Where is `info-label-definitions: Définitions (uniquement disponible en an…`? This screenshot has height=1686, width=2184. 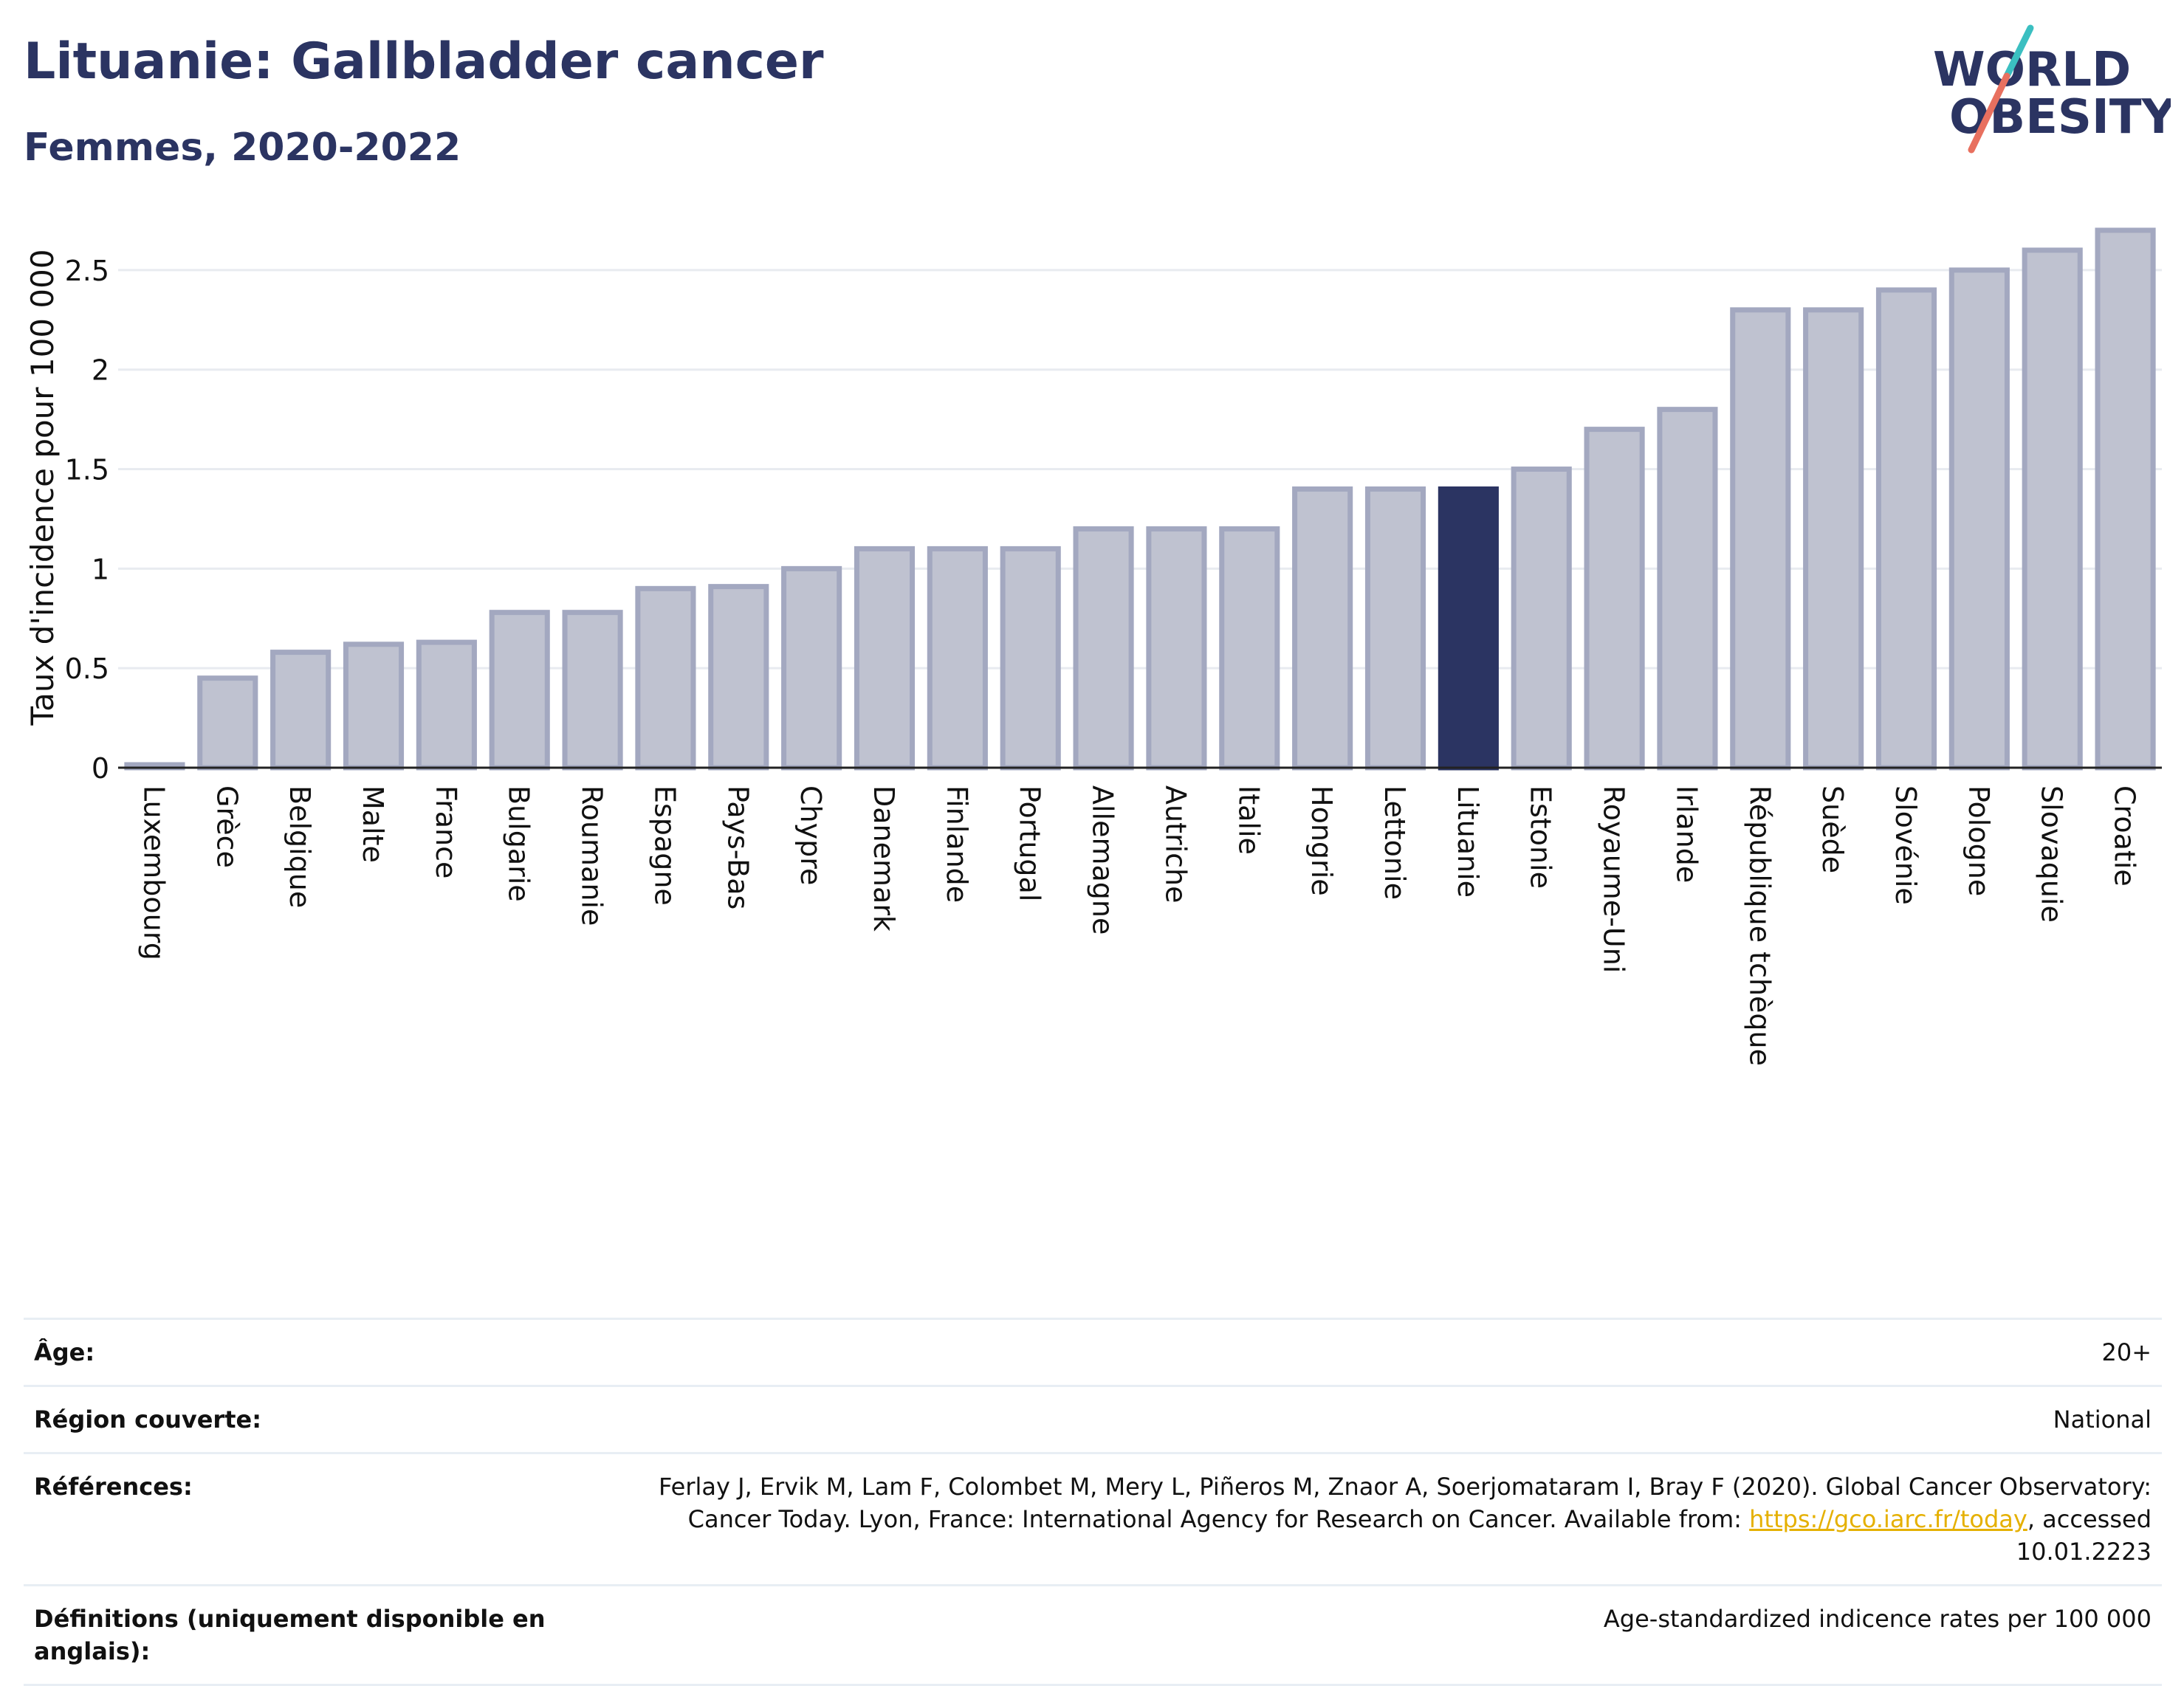 info-label-definitions: Définitions (uniquement disponible en an… is located at coordinates (300, 1635).